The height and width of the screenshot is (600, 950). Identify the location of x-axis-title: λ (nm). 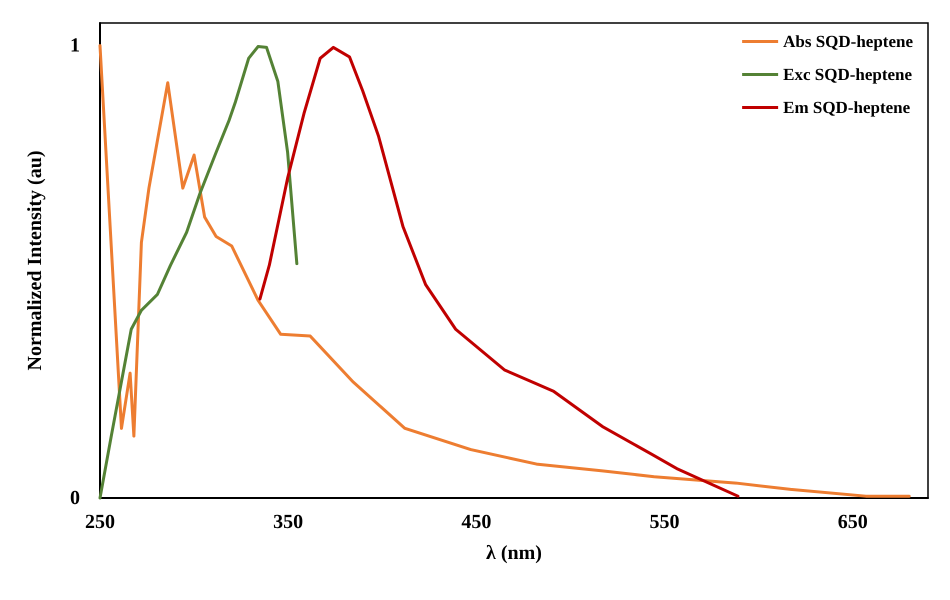
(514, 553).